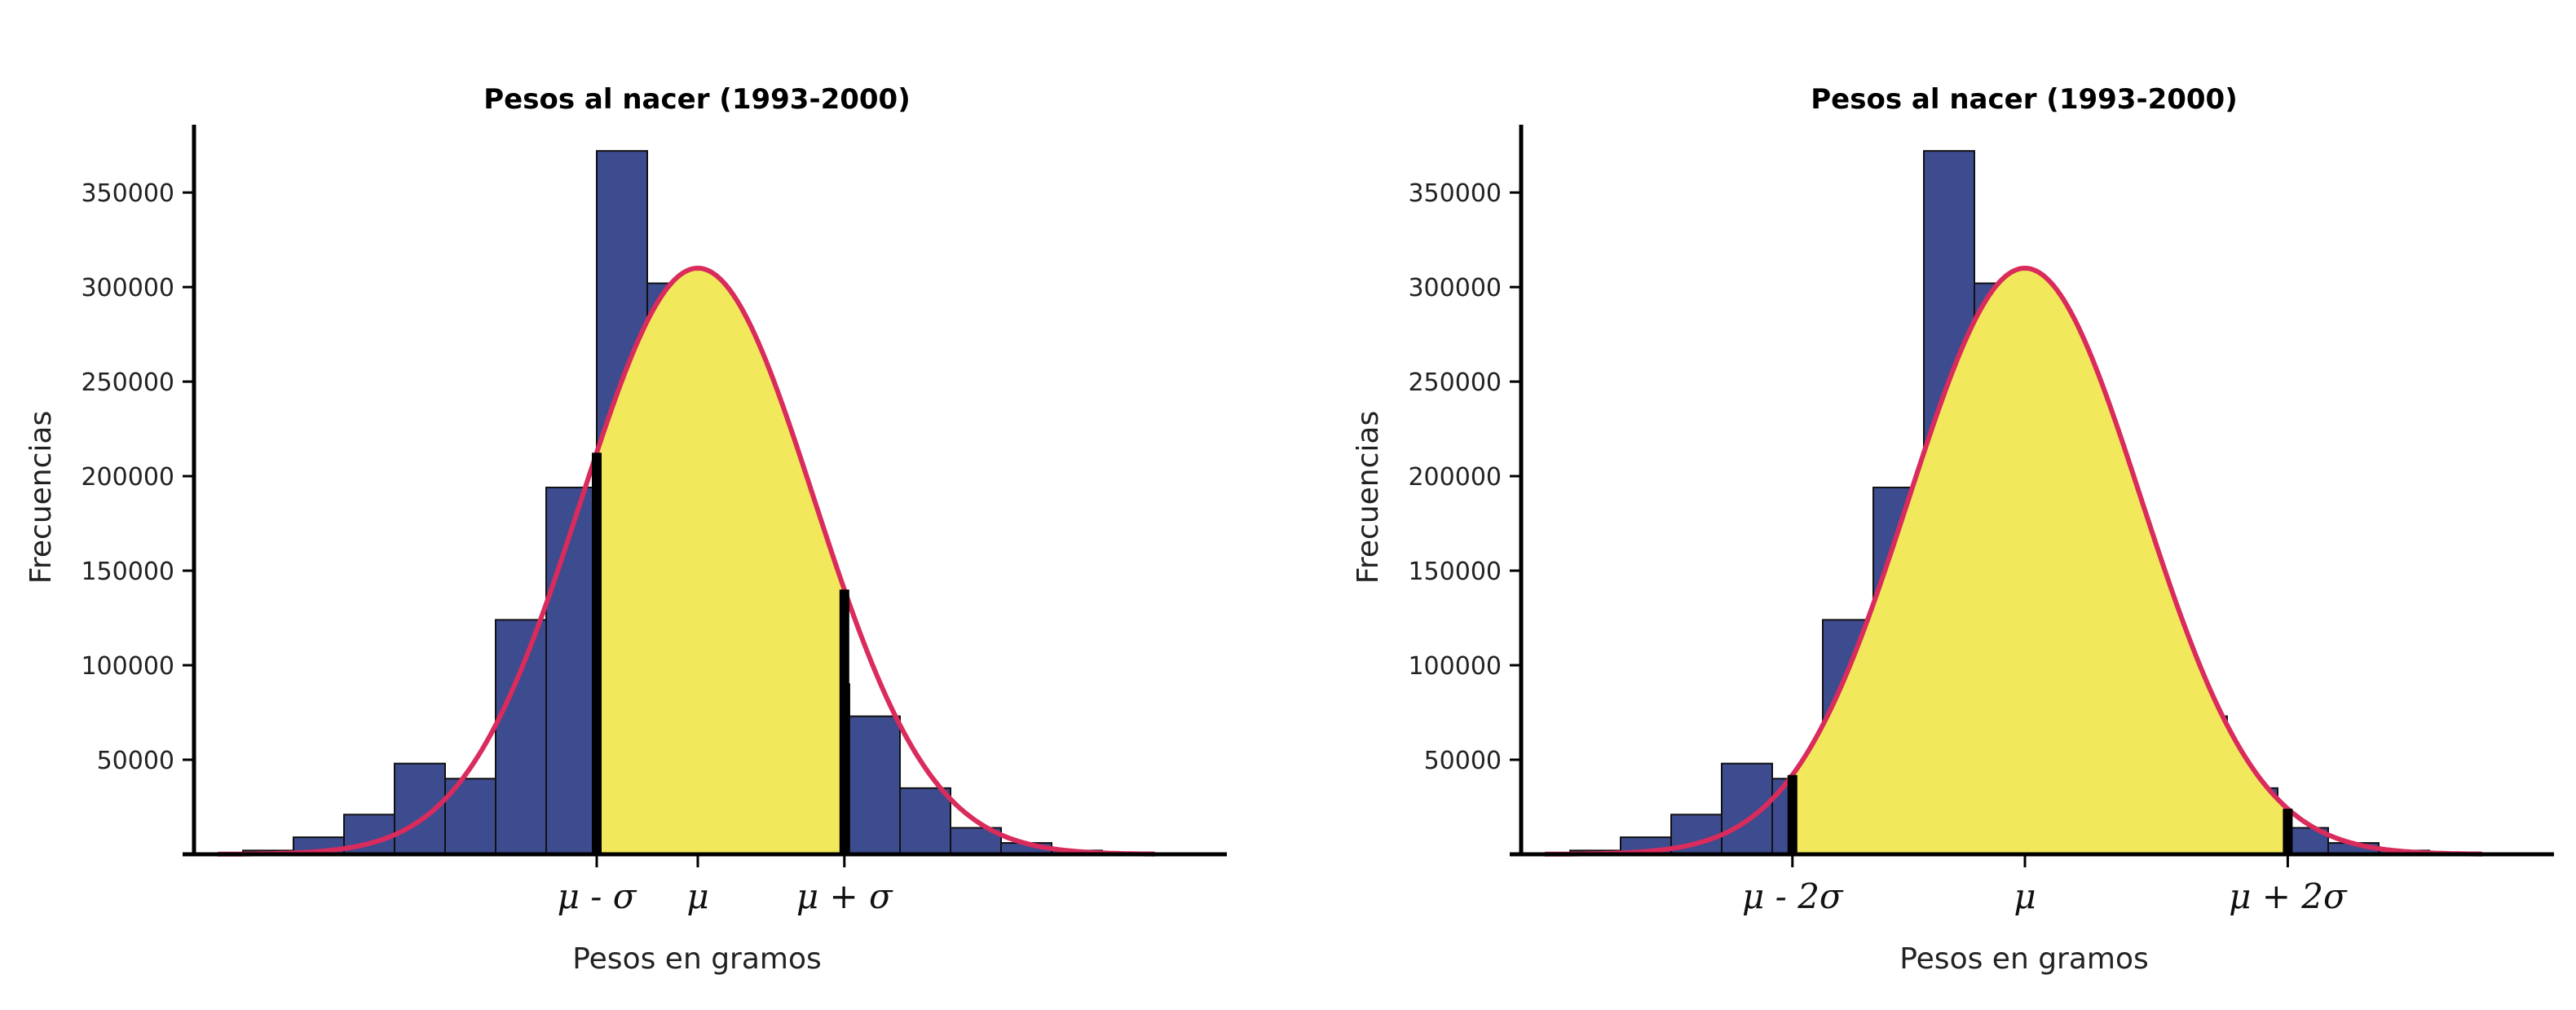 Image resolution: width=2576 pixels, height=1010 pixels. I want to click on x-markers: μ - σ μ μ + σ, so click(725, 896).